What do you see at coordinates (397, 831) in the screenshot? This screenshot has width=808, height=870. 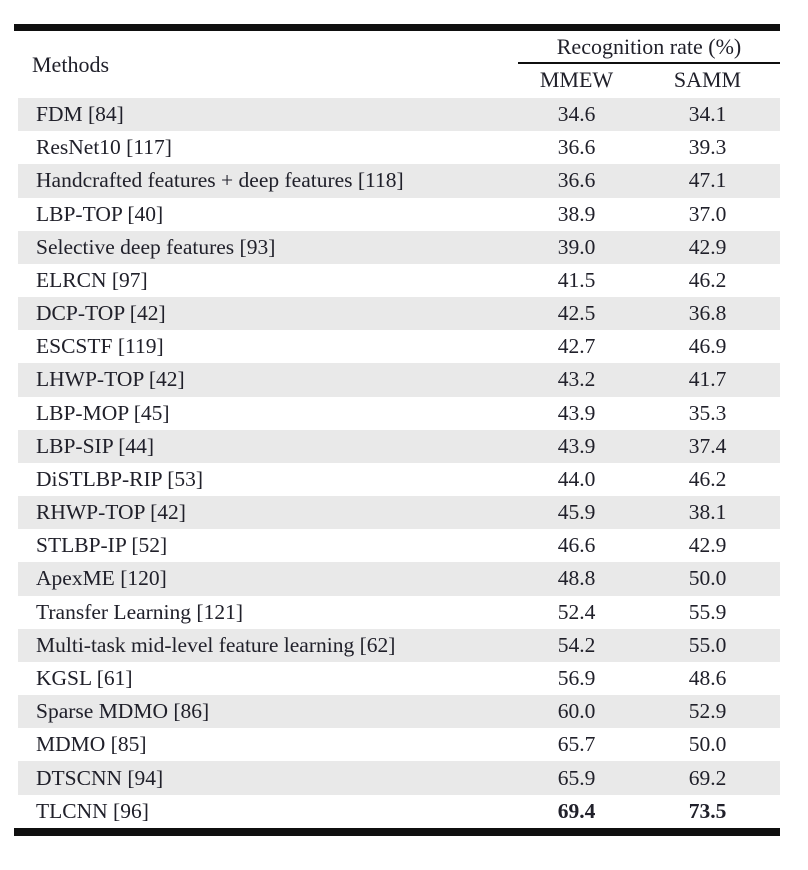 I see `table-bottom-rule` at bounding box center [397, 831].